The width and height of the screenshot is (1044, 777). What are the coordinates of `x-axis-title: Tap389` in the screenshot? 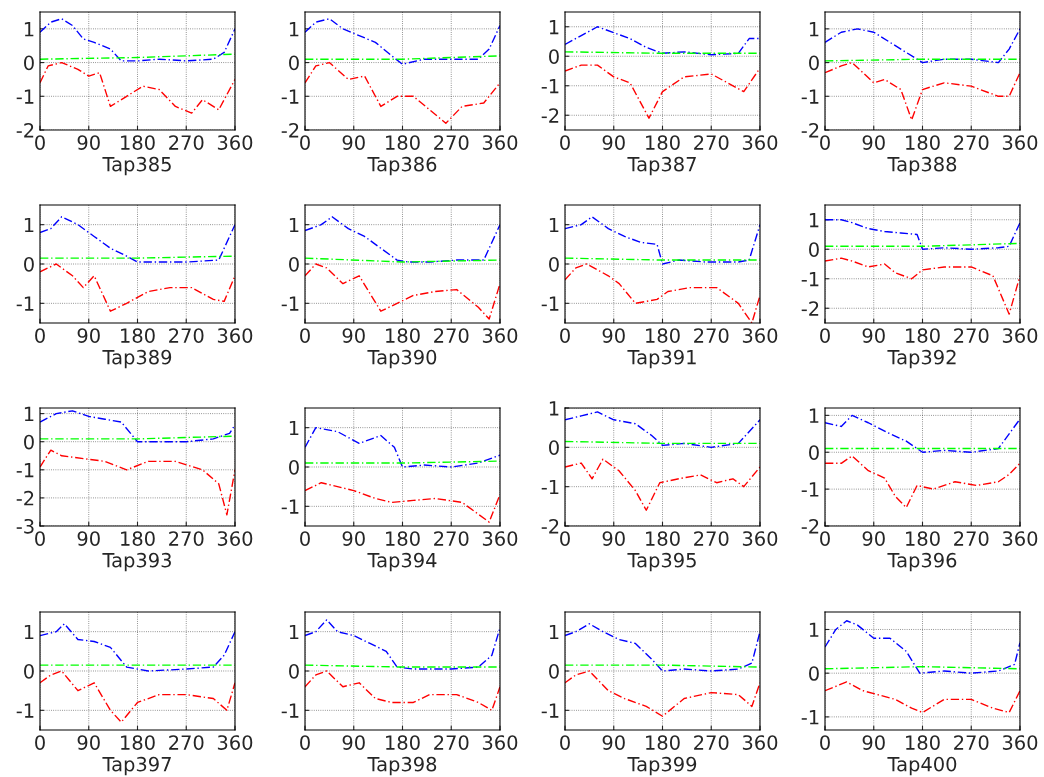 It's located at (137, 359).